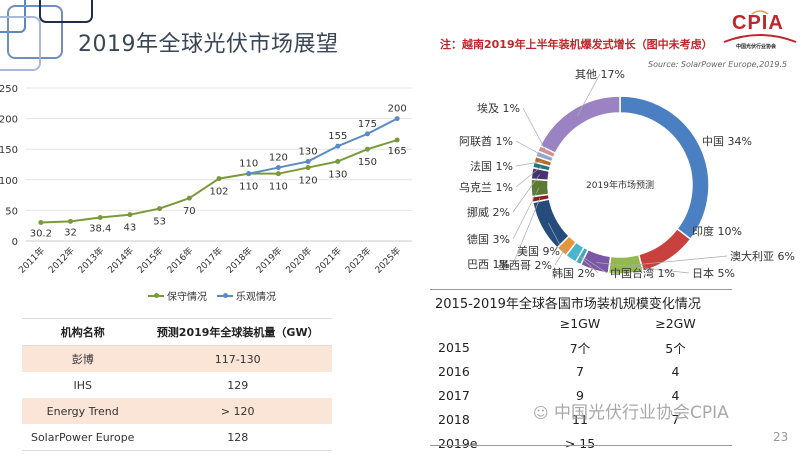  I want to click on watermark-text: 中国光伏行业协会CPIA, so click(641, 413).